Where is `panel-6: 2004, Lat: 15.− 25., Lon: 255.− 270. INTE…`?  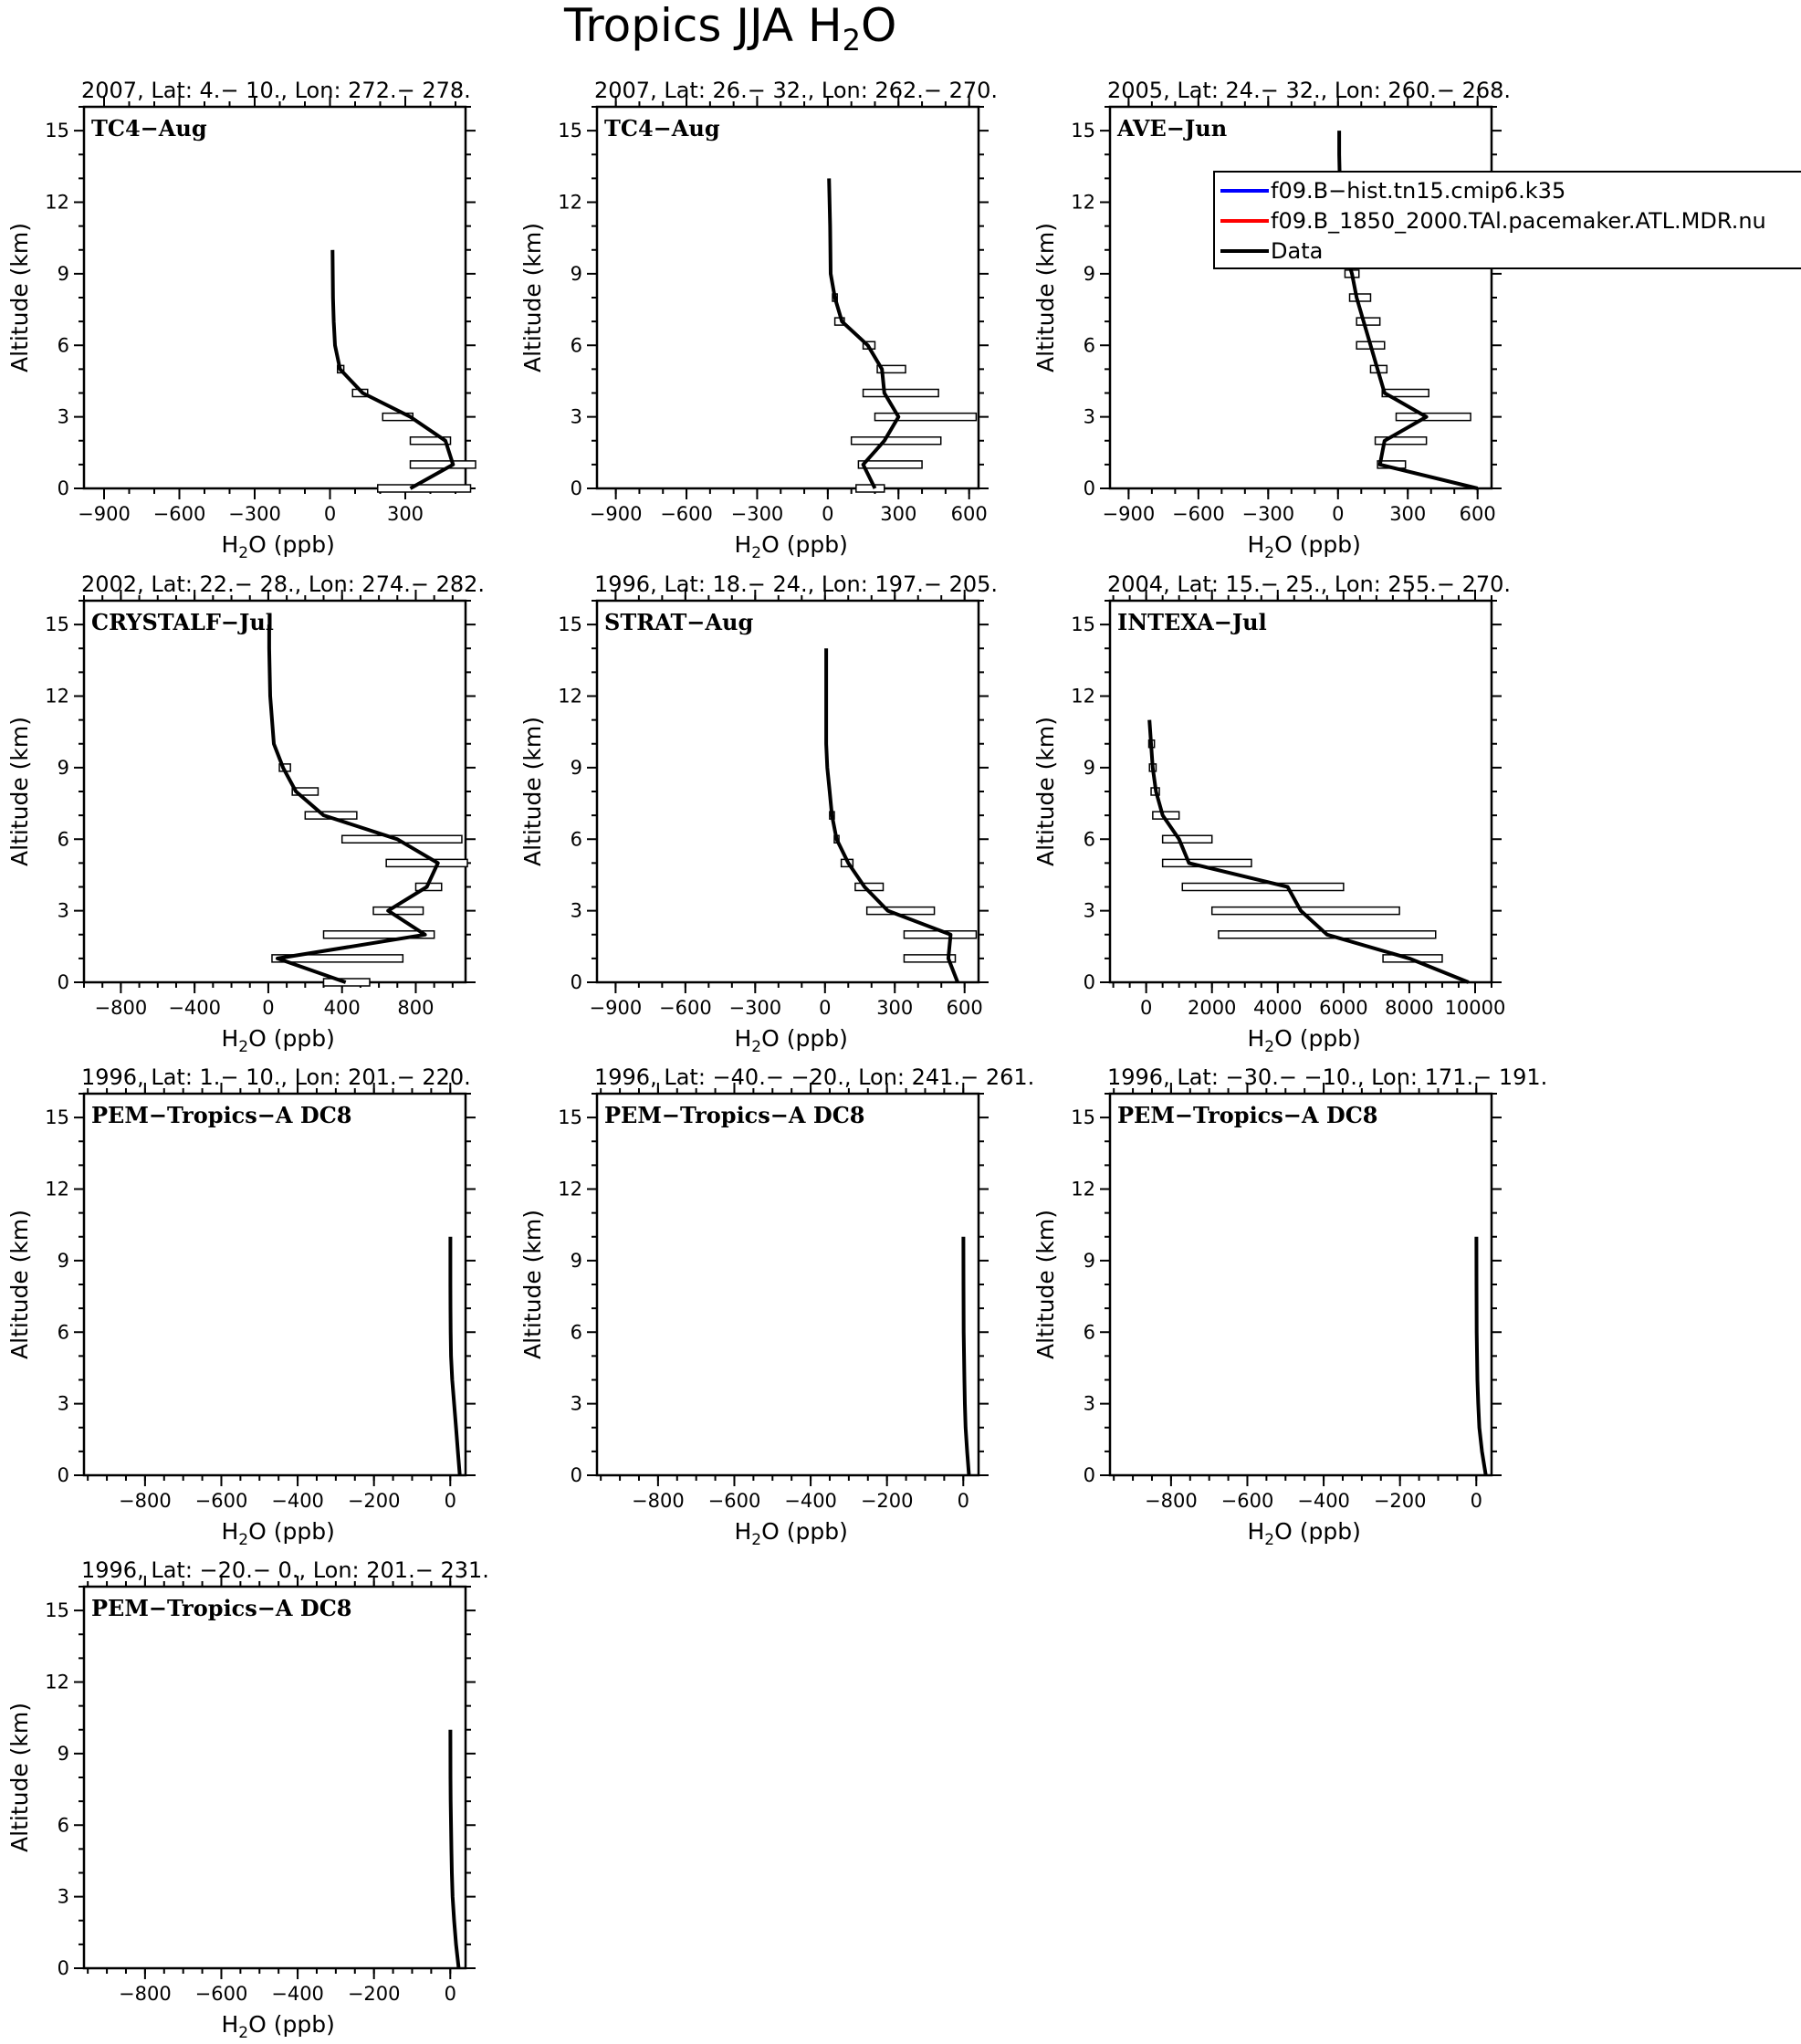 panel-6: 2004, Lat: 15.− 25., Lon: 255.− 270. INTE… is located at coordinates (1271, 813).